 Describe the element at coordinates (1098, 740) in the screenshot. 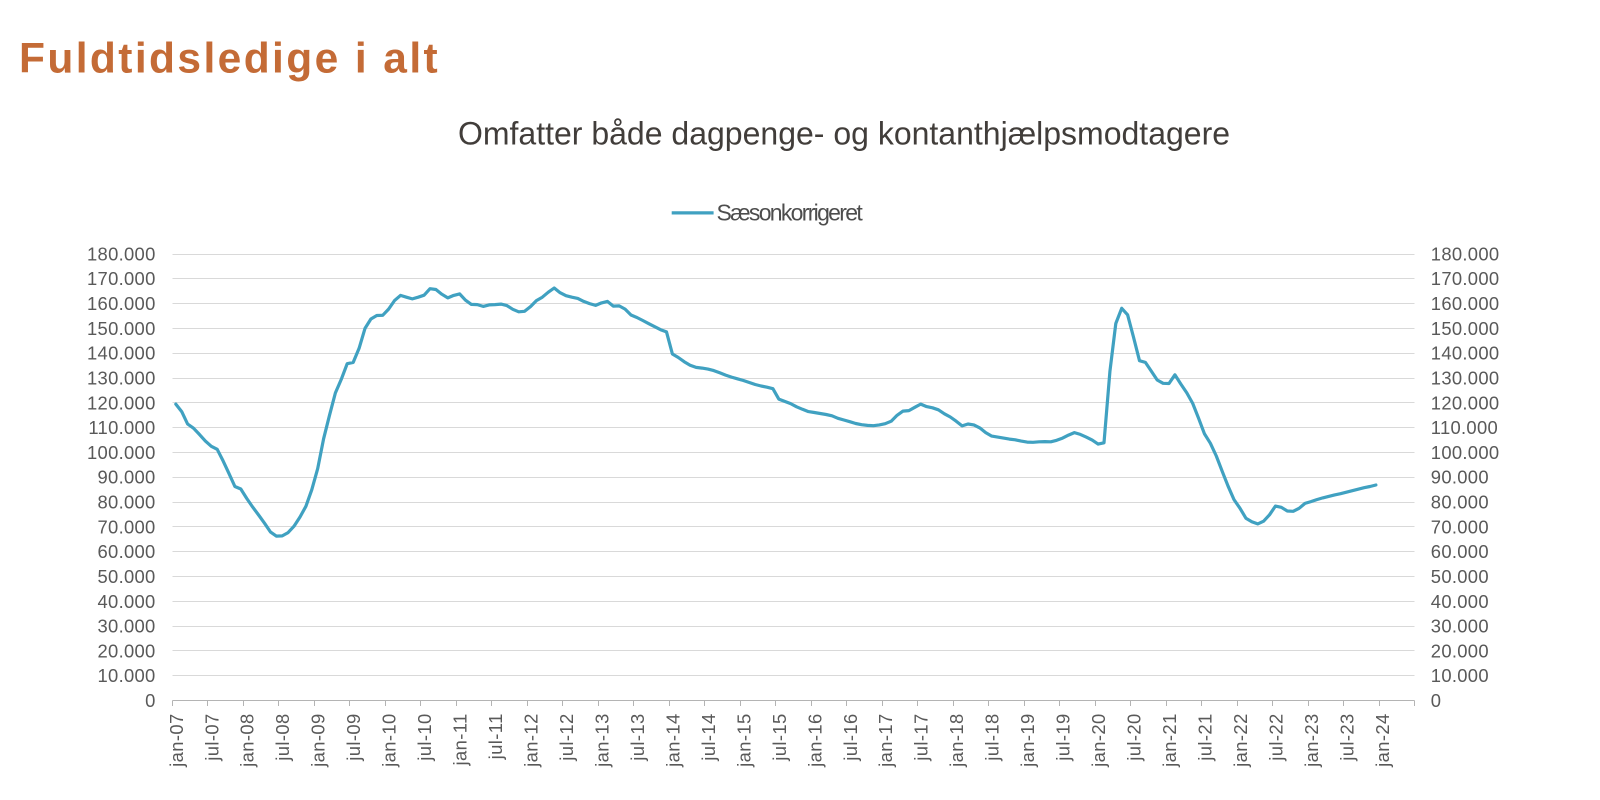

I see `svg-text: jan-20` at that location.